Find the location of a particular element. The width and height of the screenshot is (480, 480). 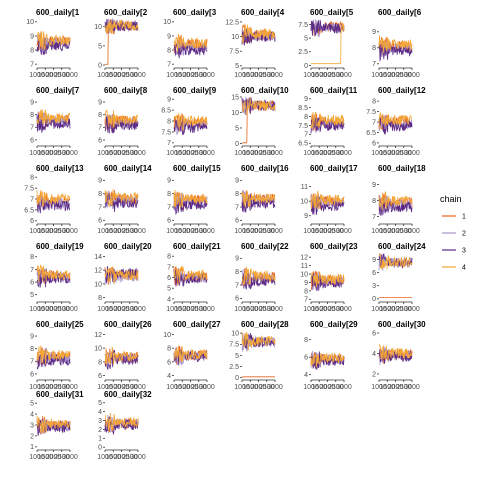

legend-label-3: 3 is located at coordinates (464, 251).